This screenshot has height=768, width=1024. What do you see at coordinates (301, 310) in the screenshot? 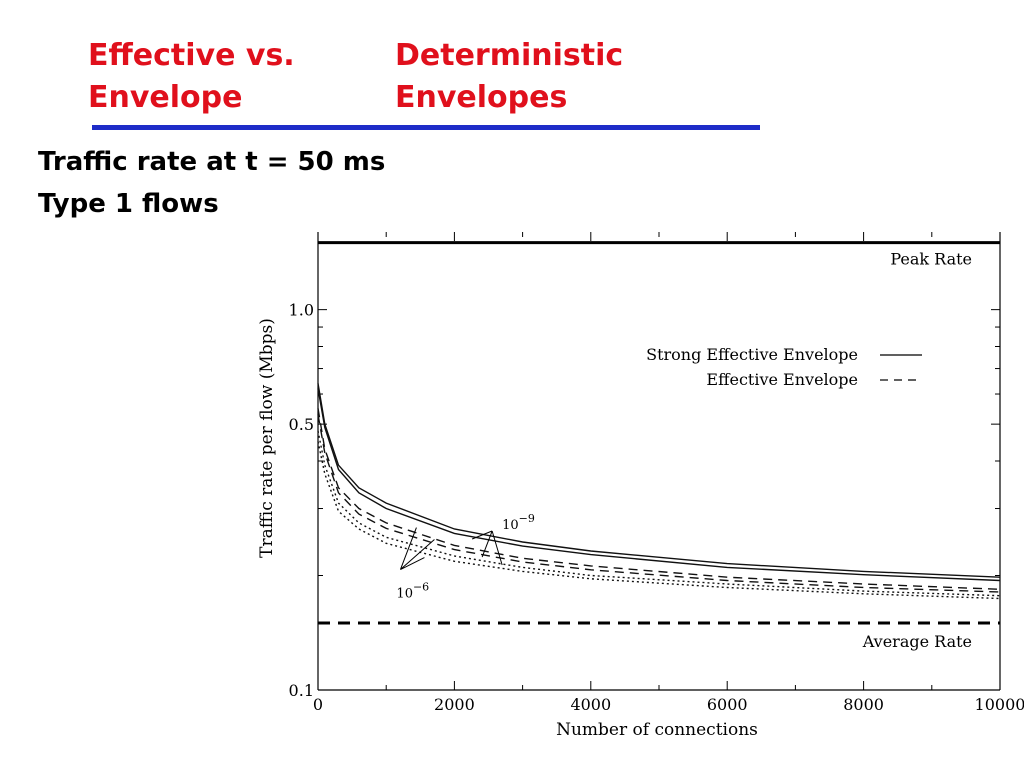
I see `y-tick-label: 1.0` at bounding box center [301, 310].